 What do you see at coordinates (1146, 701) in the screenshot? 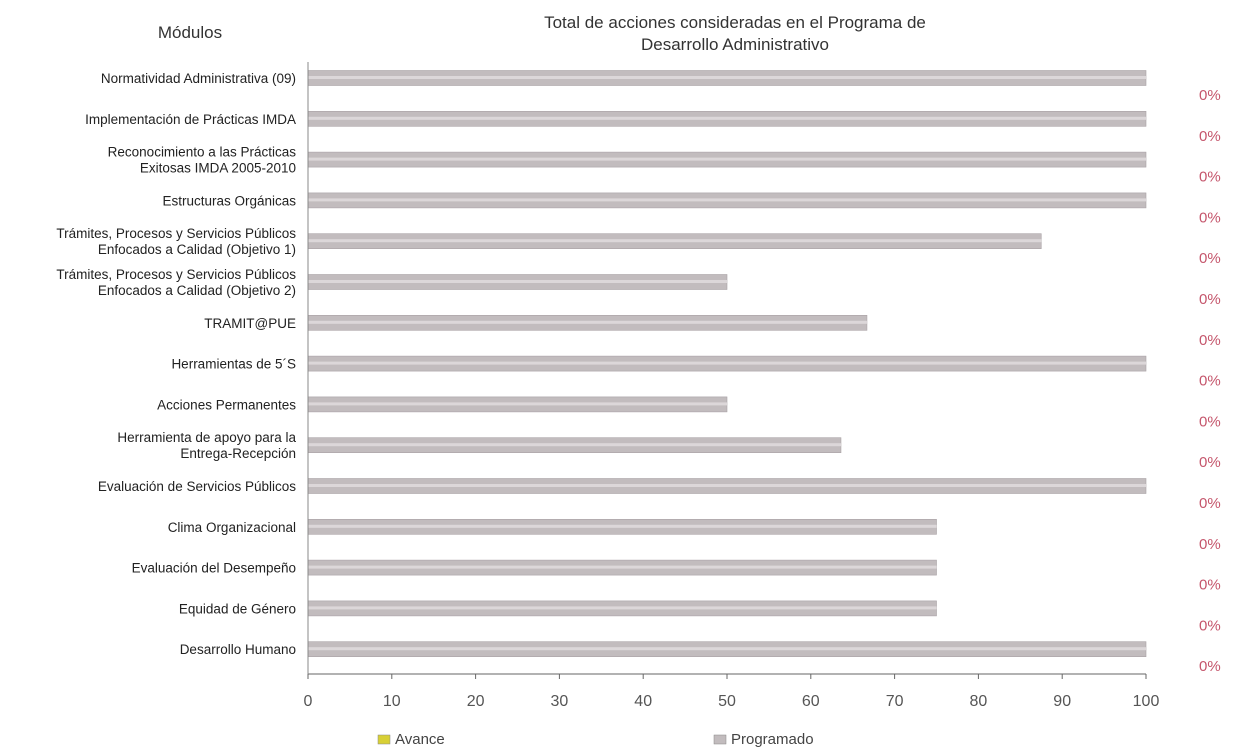
I see `x-tick-label: 100` at bounding box center [1146, 701].